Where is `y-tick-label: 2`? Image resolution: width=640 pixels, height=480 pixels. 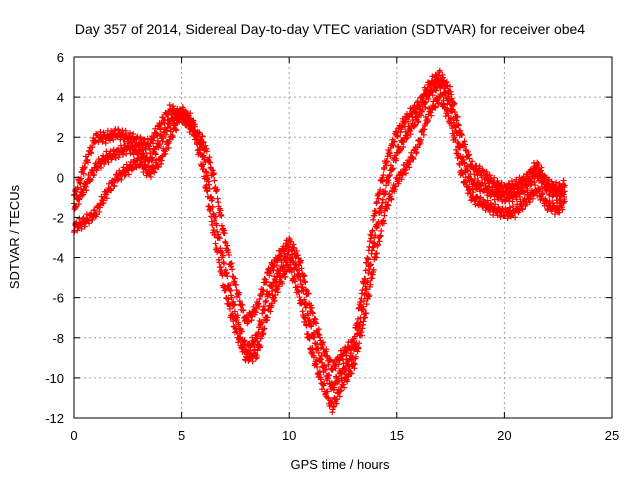 y-tick-label: 2 is located at coordinates (60, 137).